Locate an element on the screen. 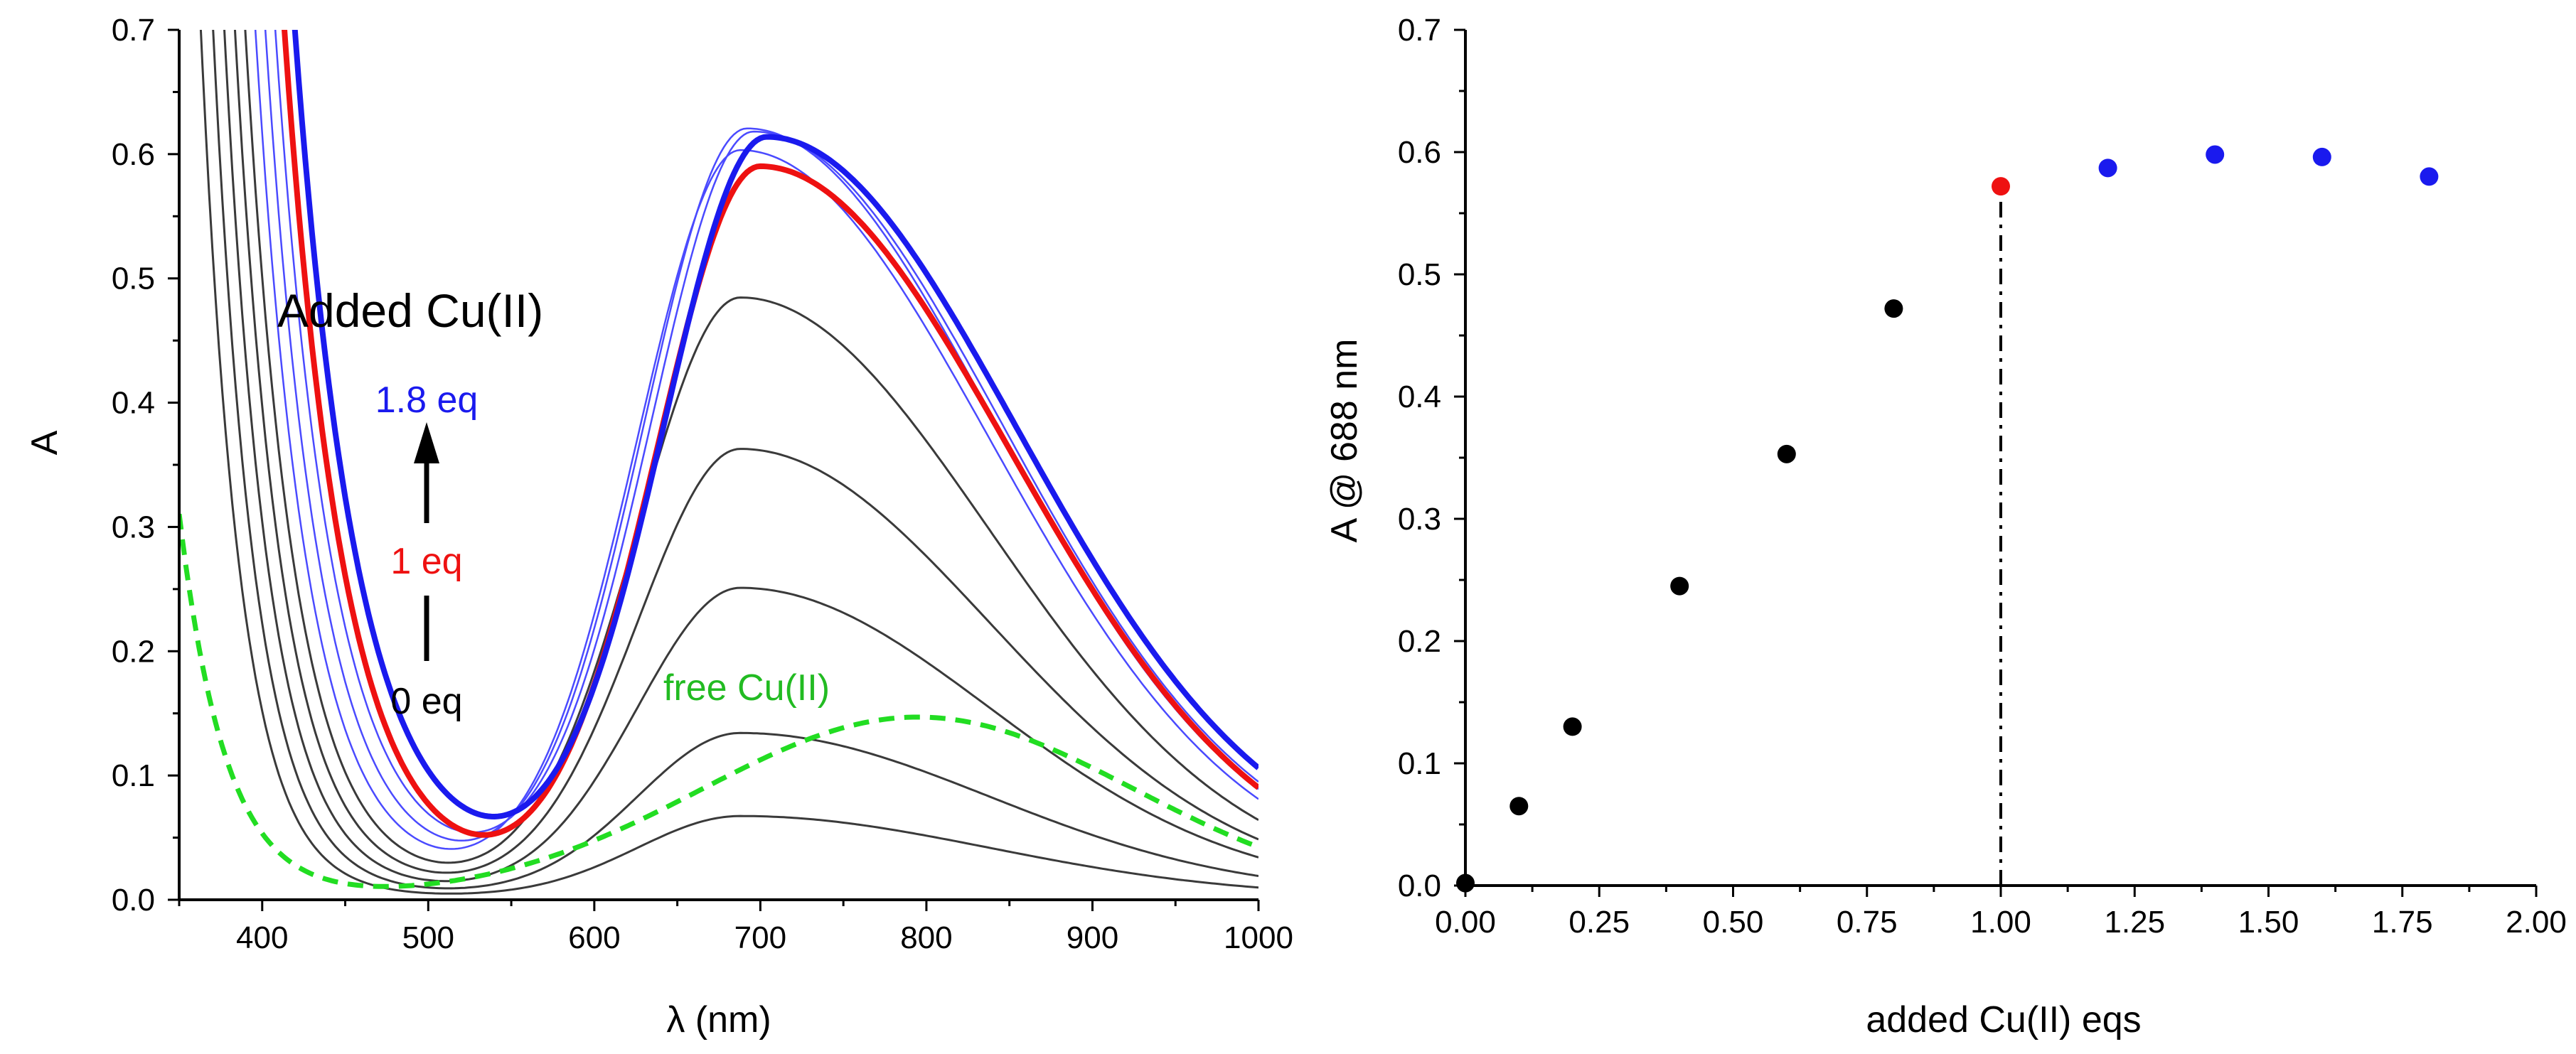  arrow-up-icon is located at coordinates (426, 541).